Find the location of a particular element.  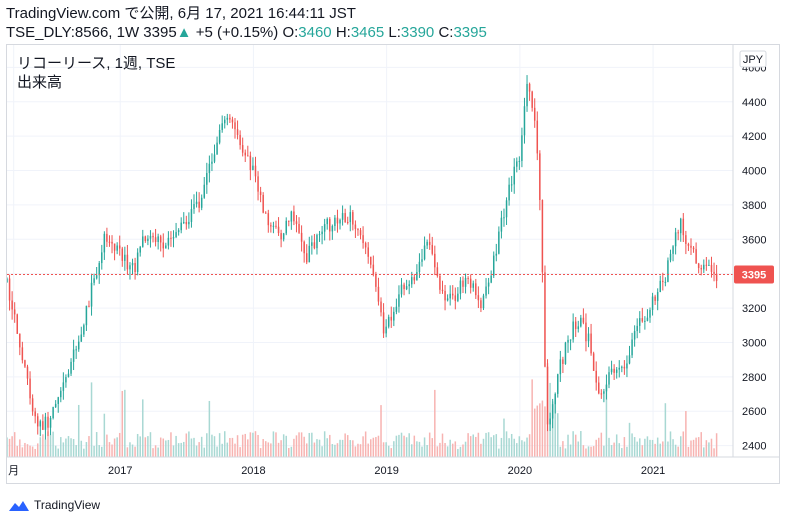

y-tick-label: 2400 is located at coordinates (754, 447).